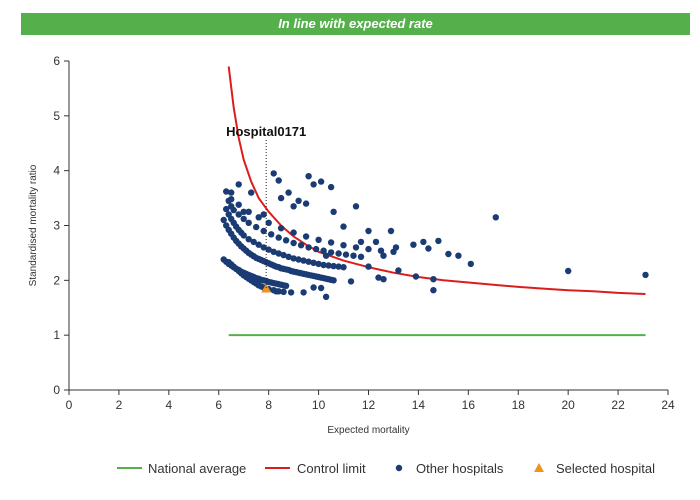 This screenshot has width=700, height=500. I want to click on x-tick-label: 4, so click(168, 405).